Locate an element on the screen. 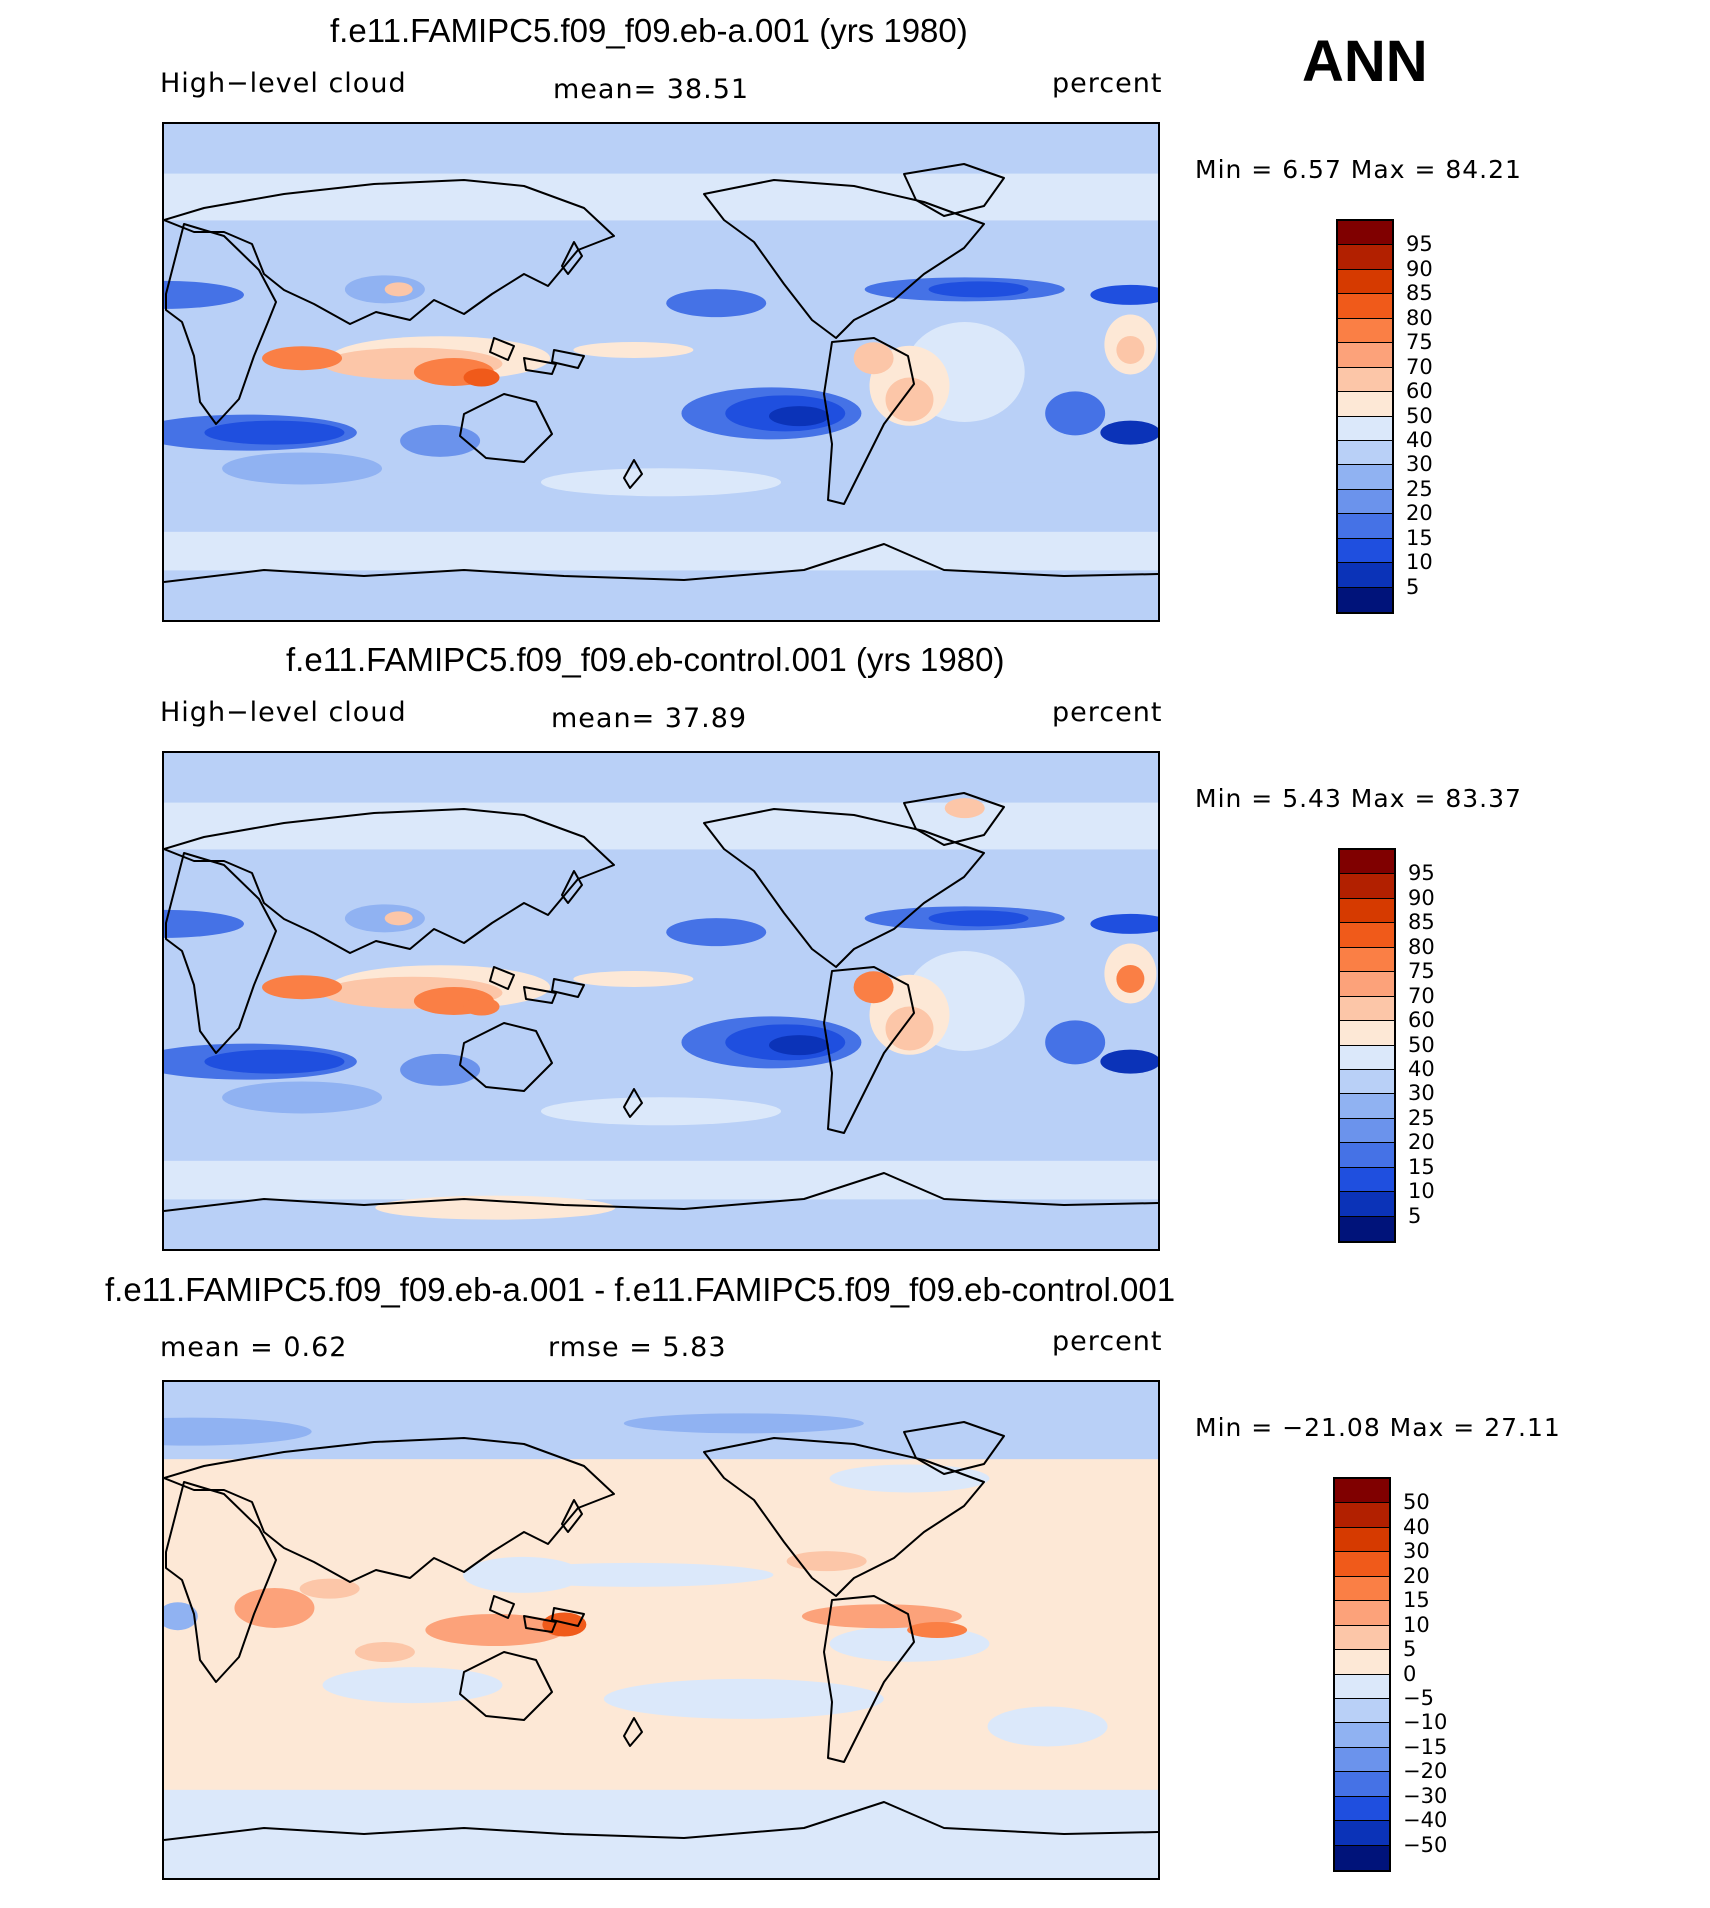 The image size is (1710, 1908). colorbar-tick-label: −10 is located at coordinates (1425, 1722).